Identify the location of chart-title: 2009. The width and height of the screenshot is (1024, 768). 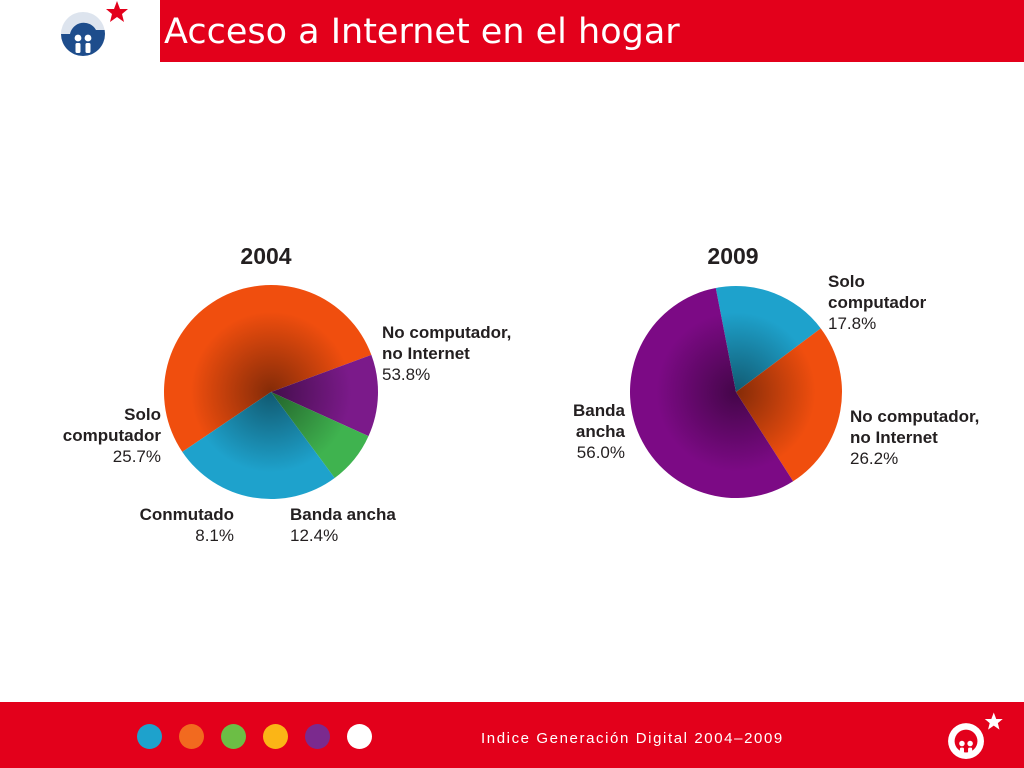
(732, 256).